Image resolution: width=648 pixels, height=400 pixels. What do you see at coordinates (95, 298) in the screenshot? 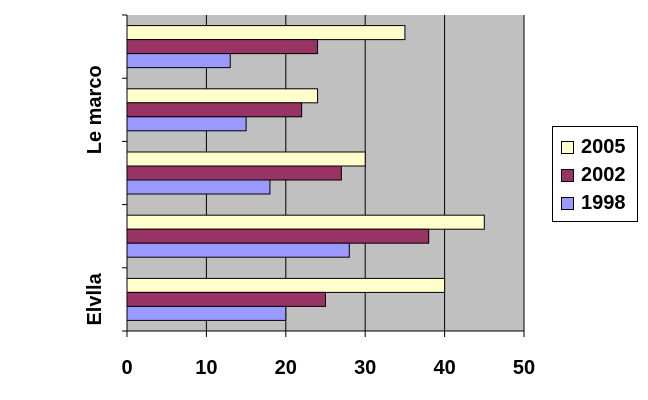
I see `category-label-1: Elvlla` at bounding box center [95, 298].